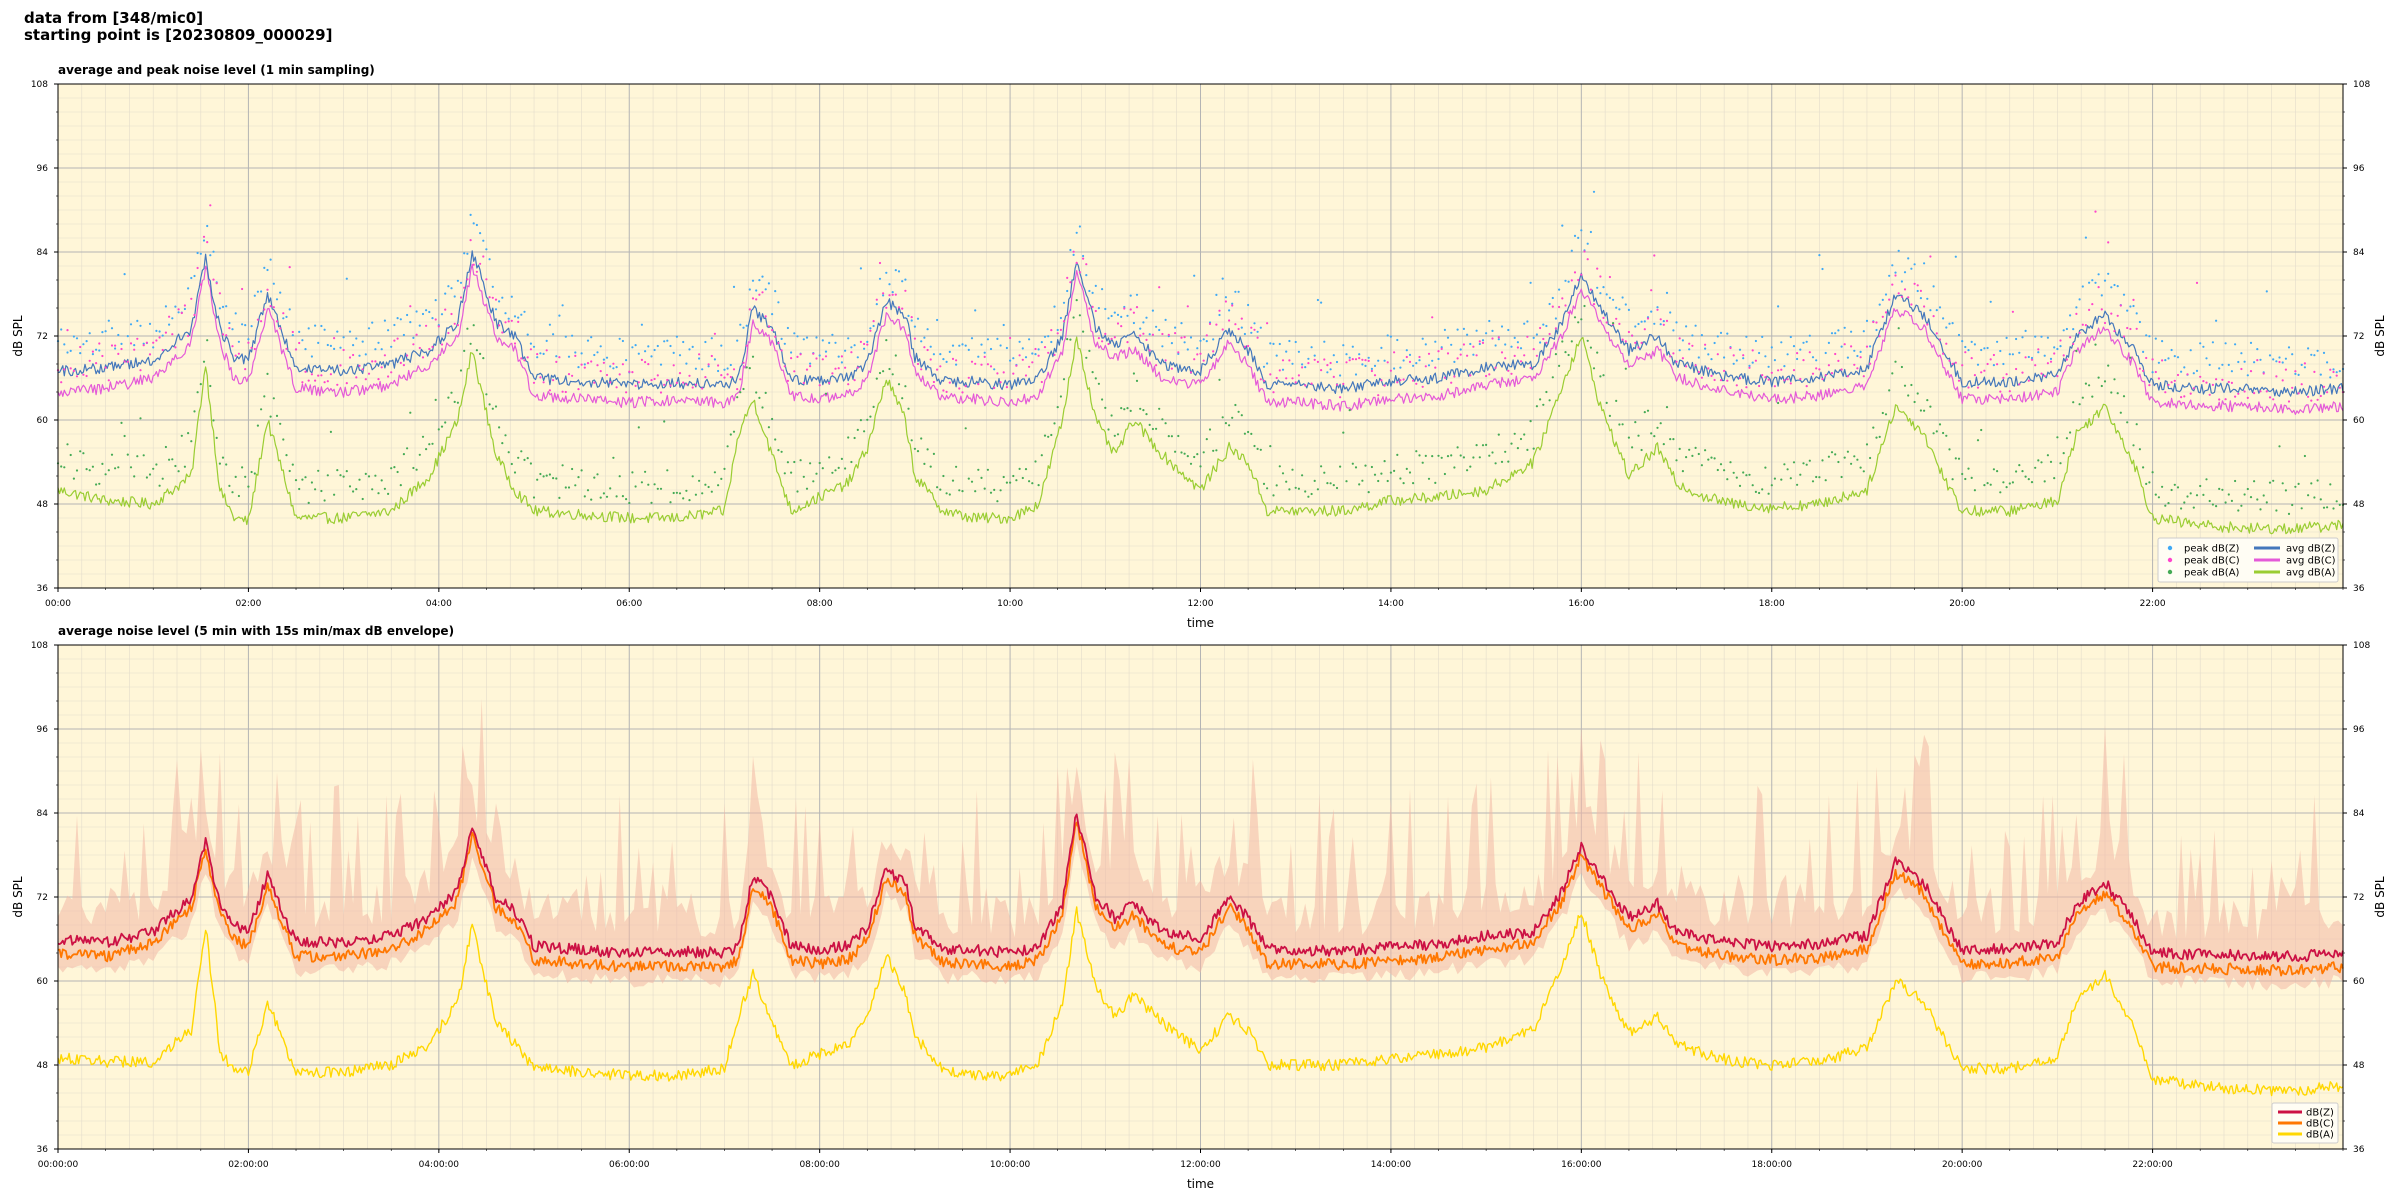 The height and width of the screenshot is (1200, 2400). I want to click on x-tick-label: 18:00, so click(1772, 604).